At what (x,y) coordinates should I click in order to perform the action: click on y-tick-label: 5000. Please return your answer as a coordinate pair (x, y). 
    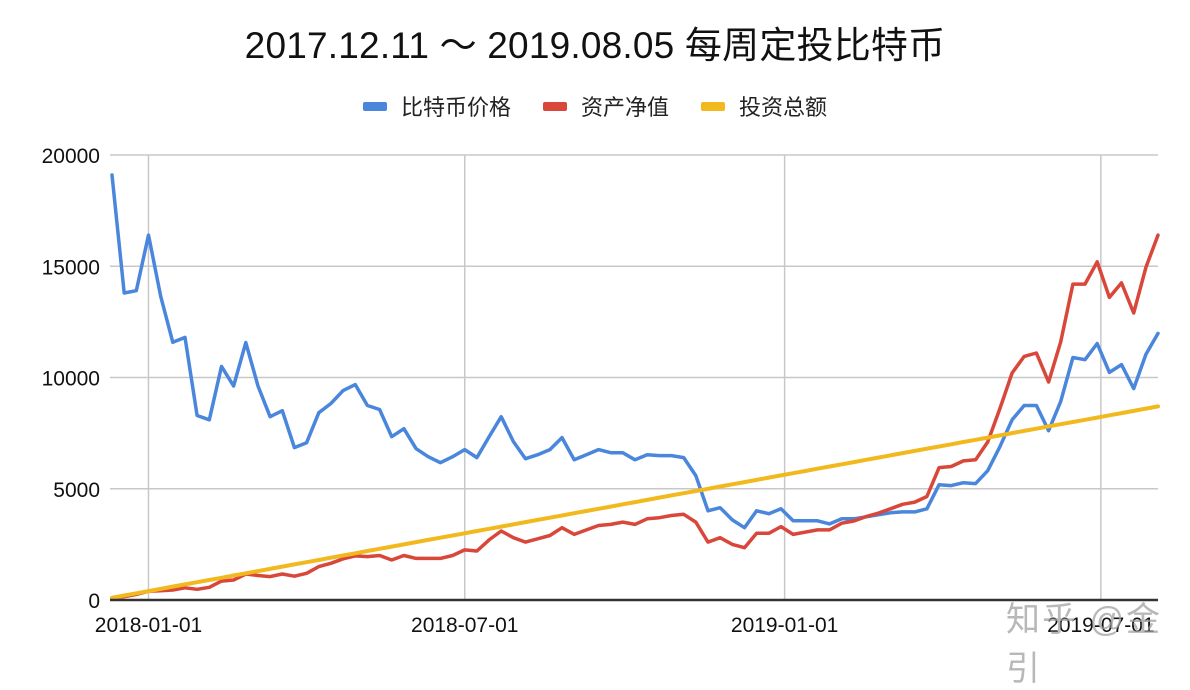
    Looking at the image, I should click on (76, 490).